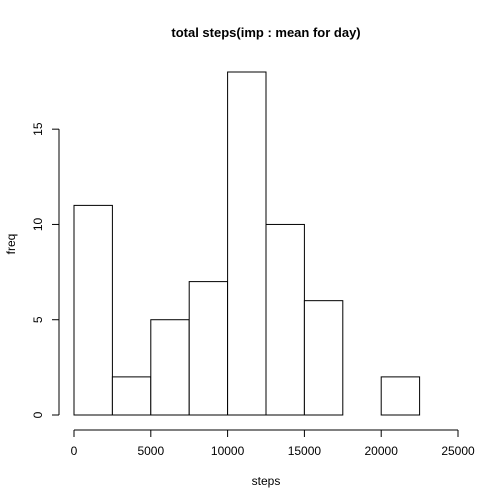  I want to click on chart-title: total steps(imp : mean for day), so click(265, 32).